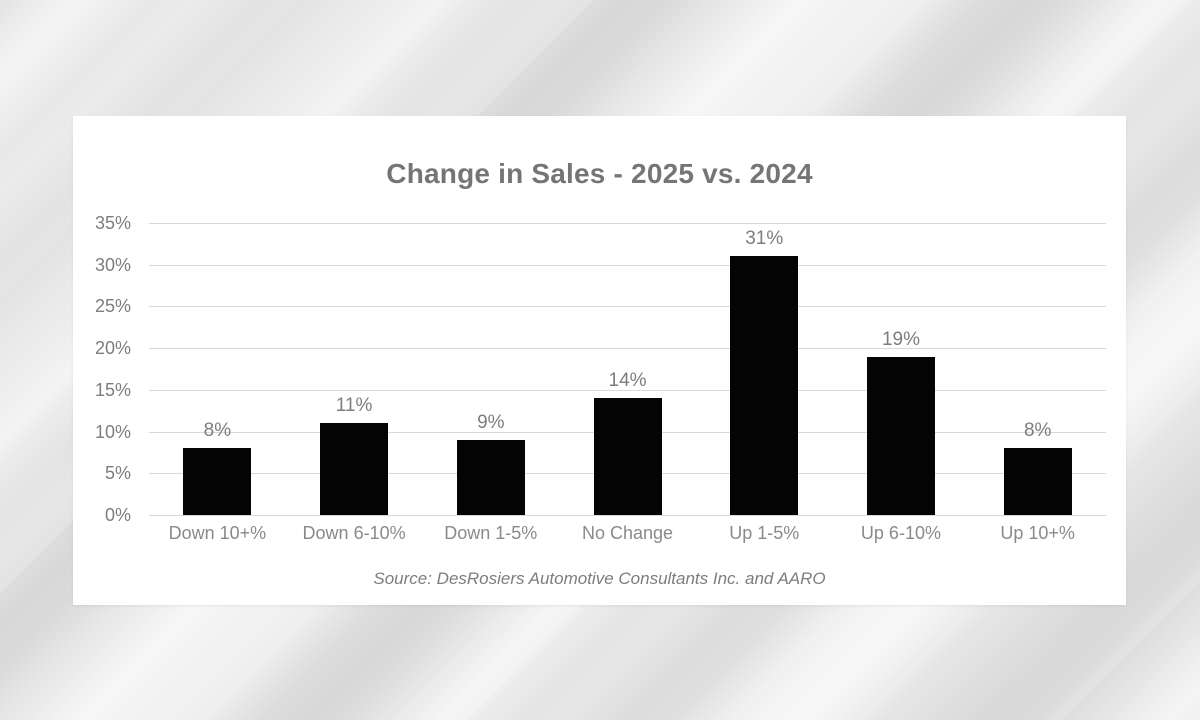 The image size is (1200, 720). Describe the element at coordinates (764, 239) in the screenshot. I see `bar-value-label: 31%` at that location.